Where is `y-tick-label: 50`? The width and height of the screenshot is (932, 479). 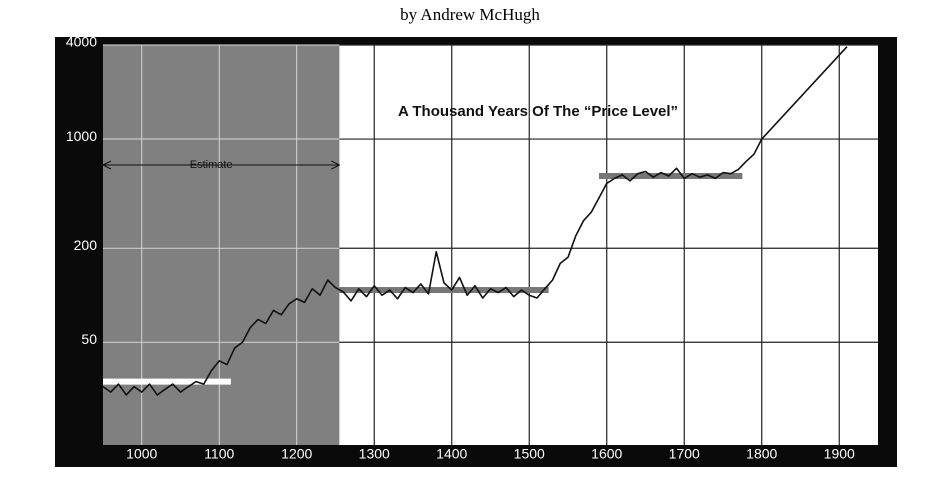
y-tick-label: 50 is located at coordinates (89, 339).